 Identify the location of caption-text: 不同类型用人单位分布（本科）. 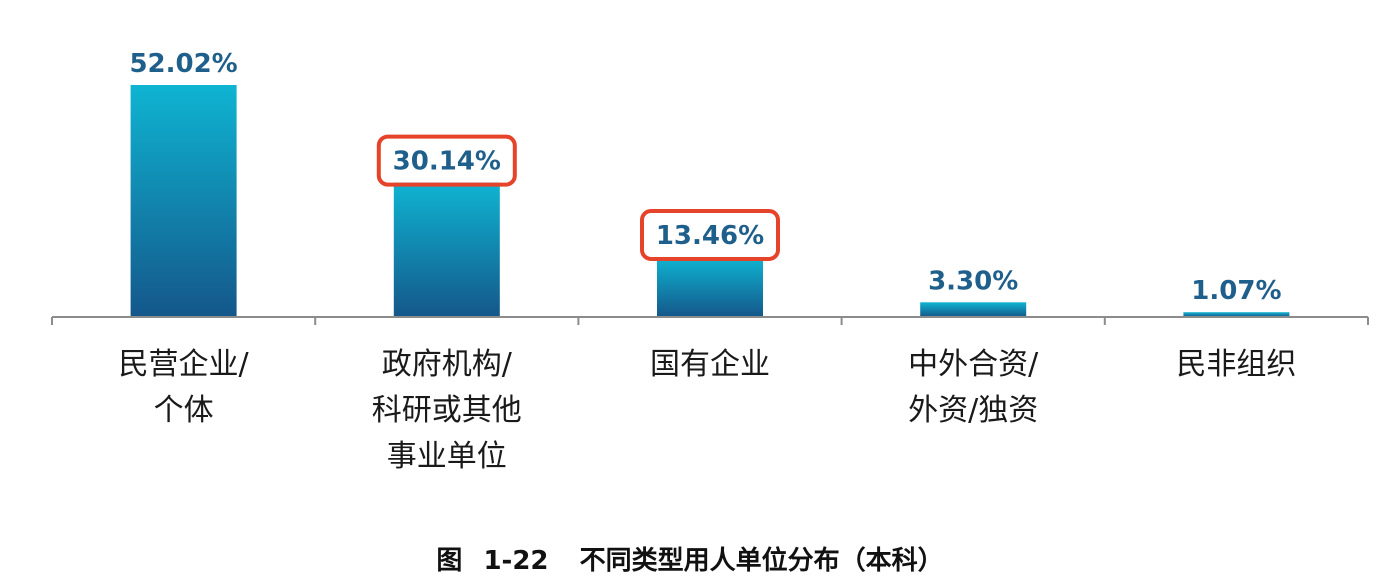
(761, 561).